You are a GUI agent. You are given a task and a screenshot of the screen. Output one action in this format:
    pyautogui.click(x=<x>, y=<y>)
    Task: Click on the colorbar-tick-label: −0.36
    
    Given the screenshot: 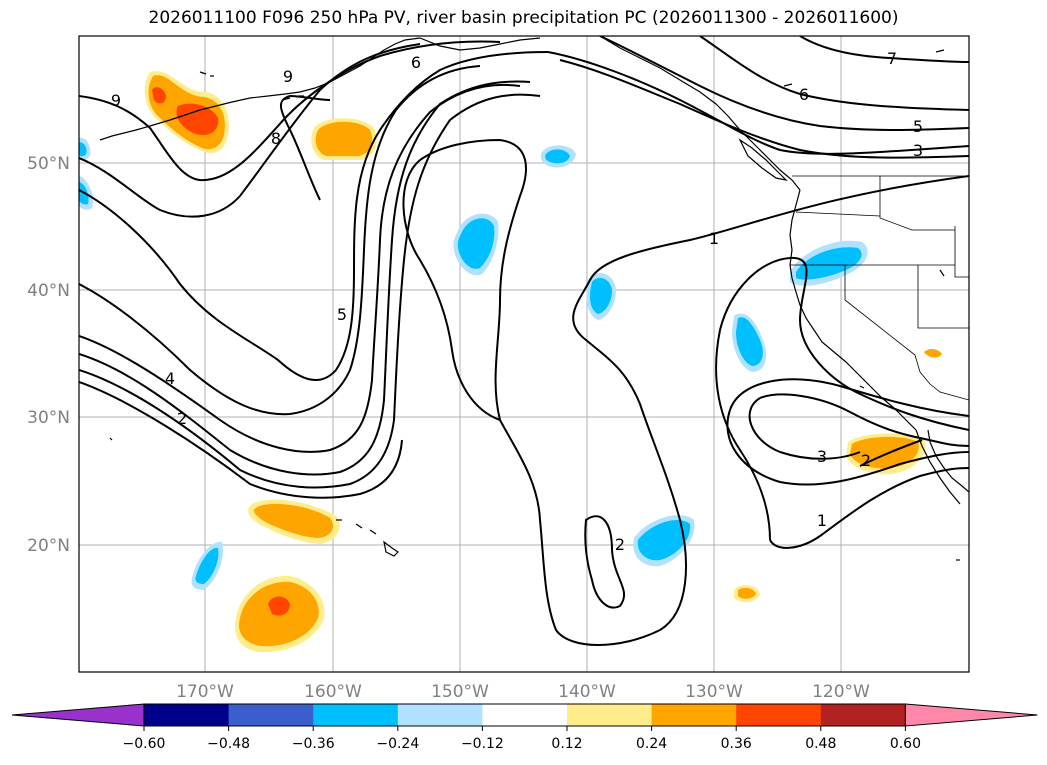 What is the action you would take?
    pyautogui.click(x=313, y=744)
    